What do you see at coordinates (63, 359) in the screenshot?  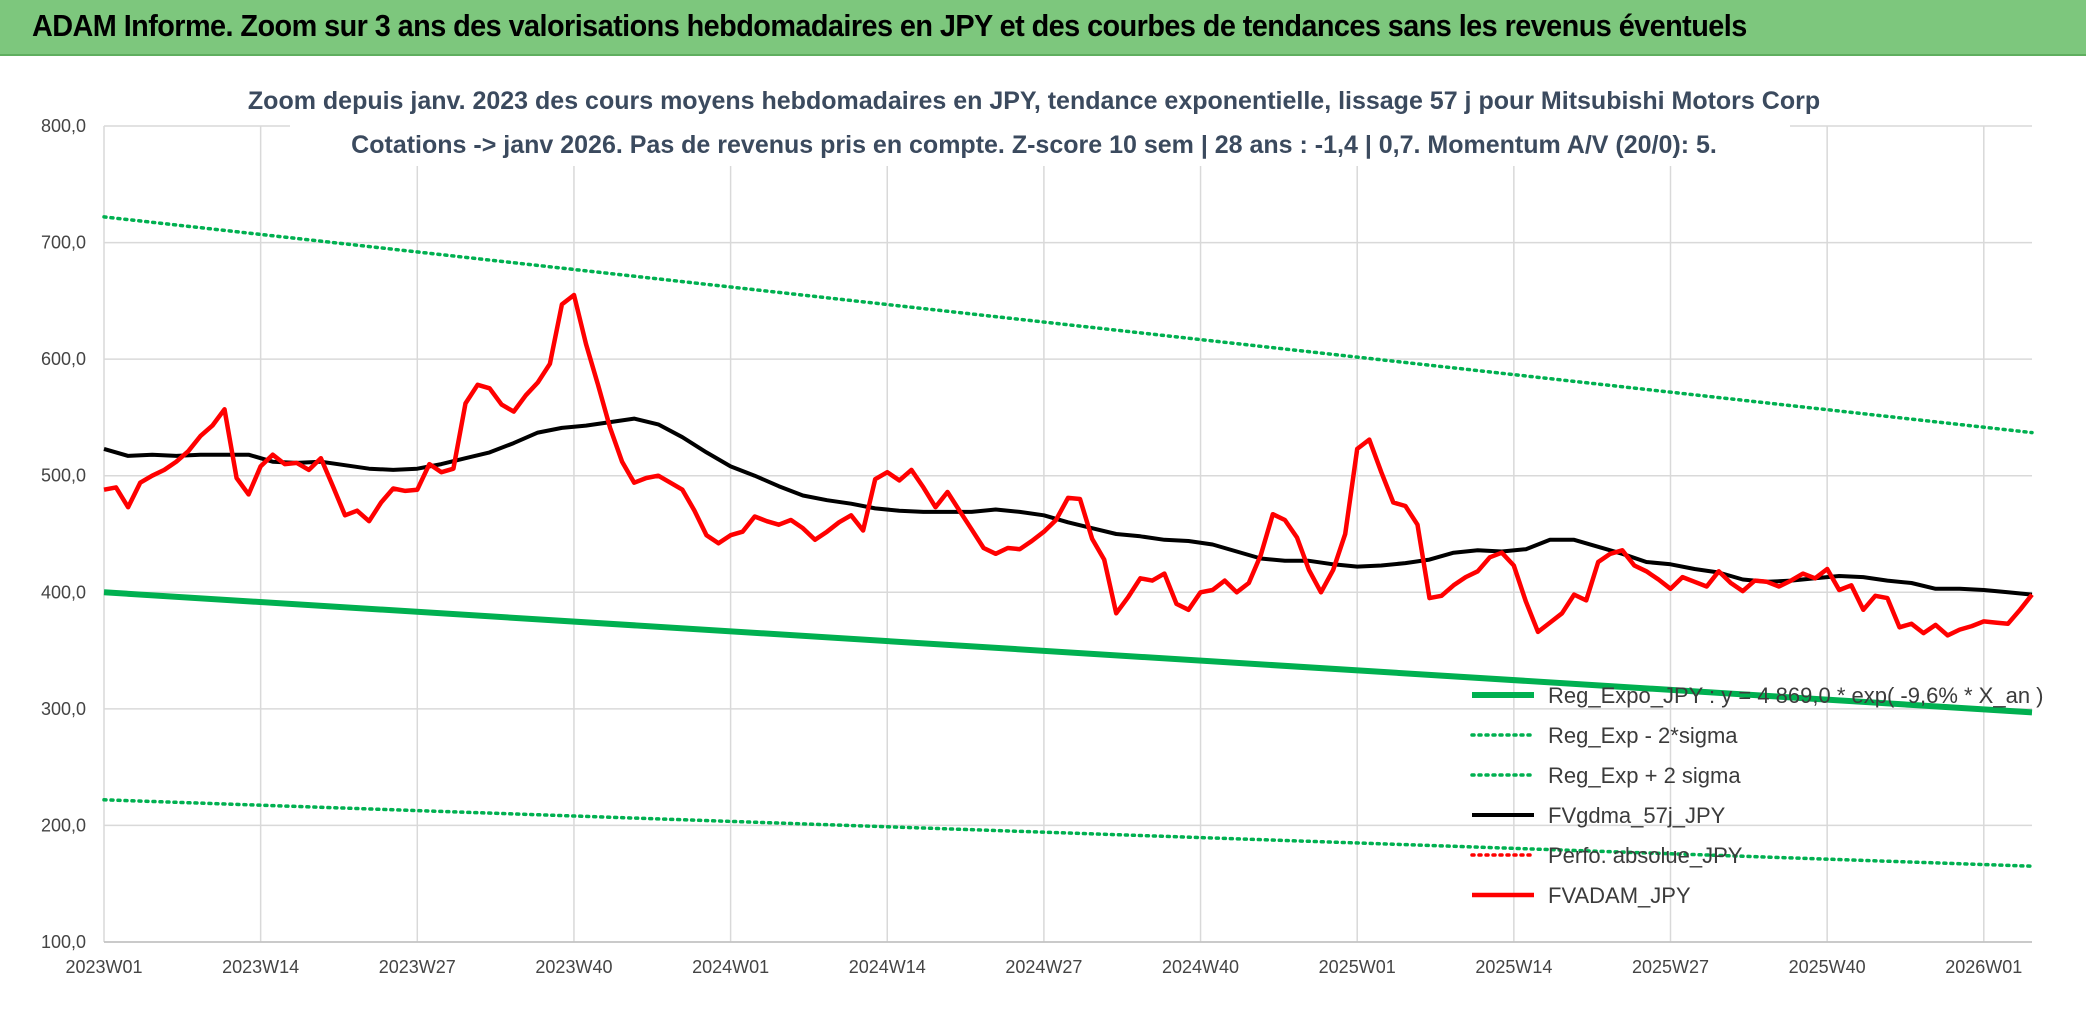 I see `y-tick-label: 600,0` at bounding box center [63, 359].